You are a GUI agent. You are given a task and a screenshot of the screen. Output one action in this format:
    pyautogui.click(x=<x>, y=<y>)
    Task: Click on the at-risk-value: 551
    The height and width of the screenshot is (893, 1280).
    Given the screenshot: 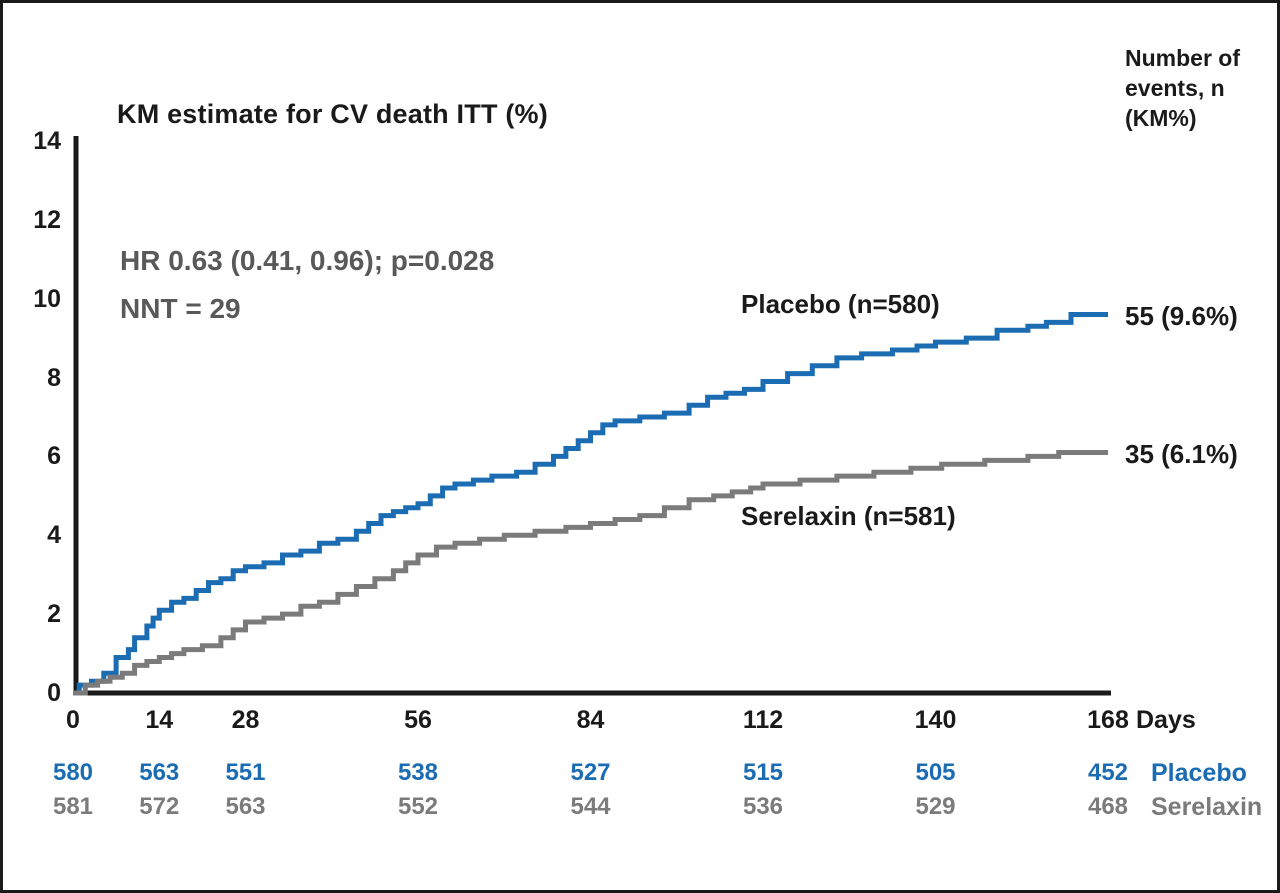 What is the action you would take?
    pyautogui.click(x=245, y=772)
    